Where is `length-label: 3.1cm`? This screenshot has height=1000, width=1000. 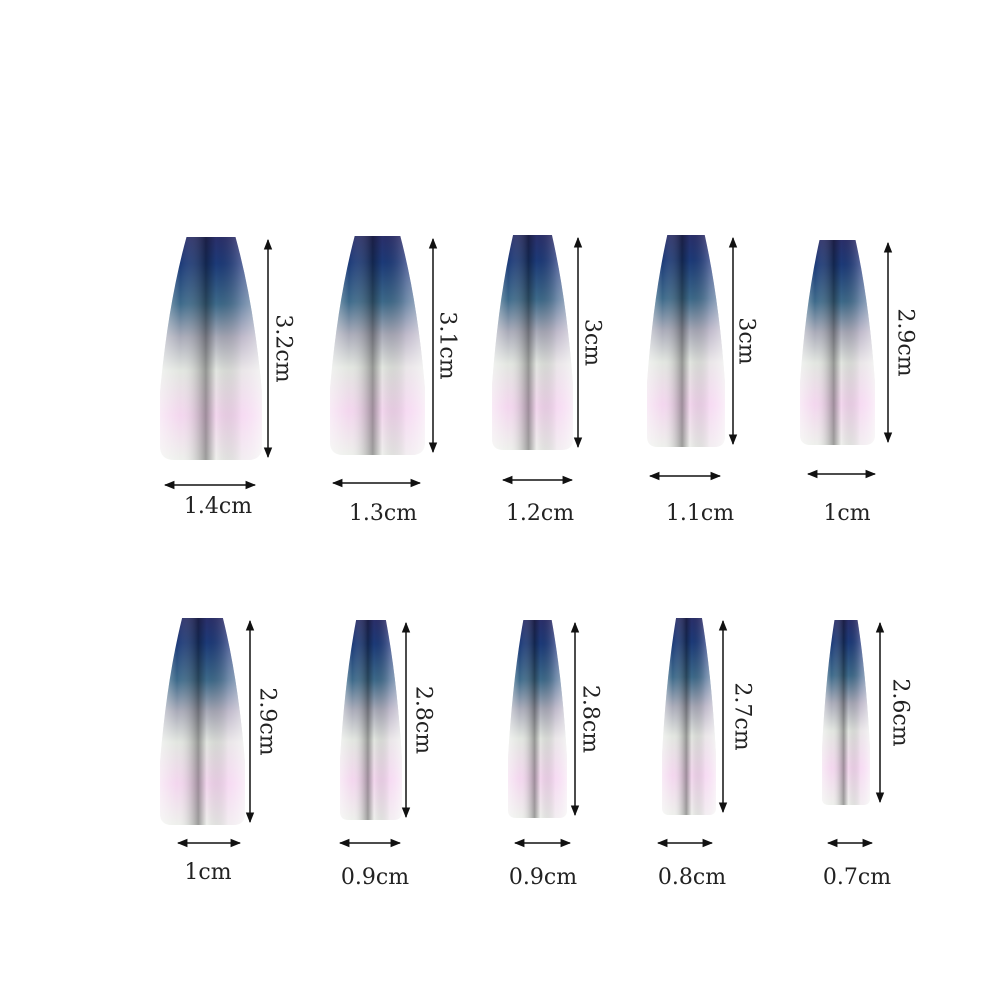
length-label: 3.1cm is located at coordinates (447, 345).